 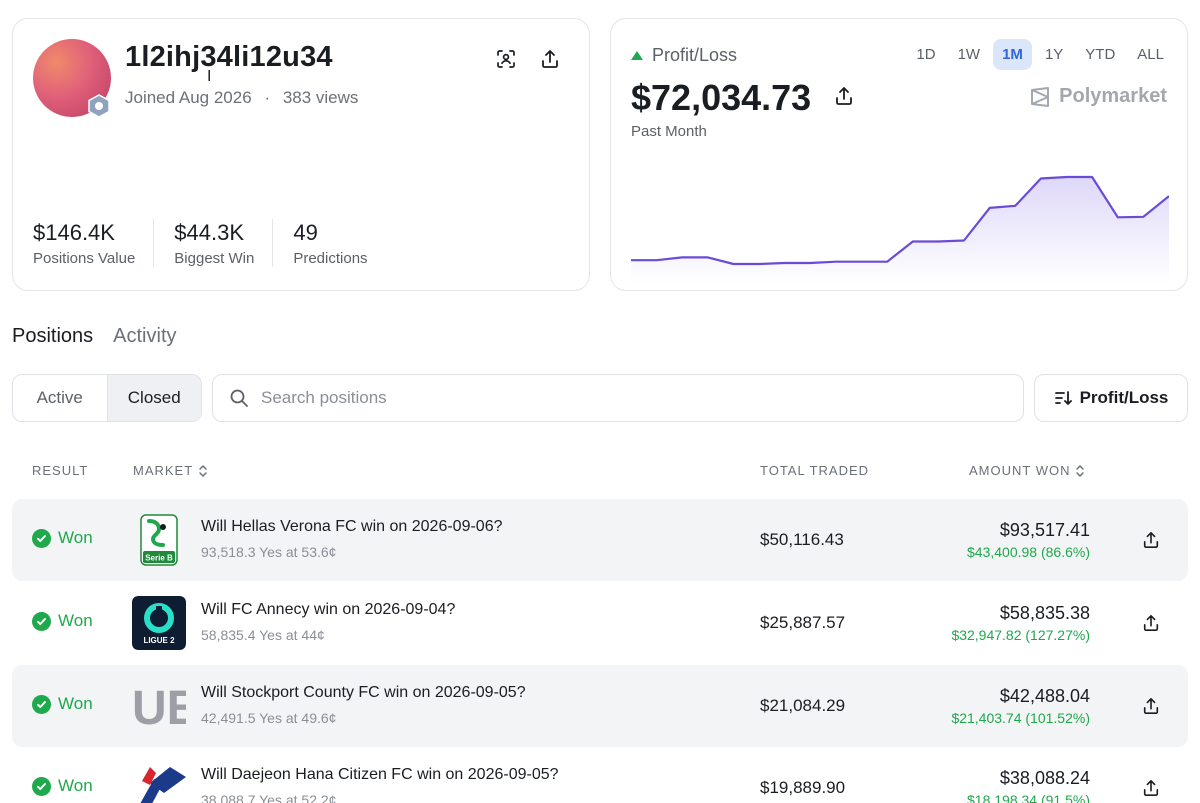 What do you see at coordinates (803, 787) in the screenshot?
I see `total-traded: $19,889.90` at bounding box center [803, 787].